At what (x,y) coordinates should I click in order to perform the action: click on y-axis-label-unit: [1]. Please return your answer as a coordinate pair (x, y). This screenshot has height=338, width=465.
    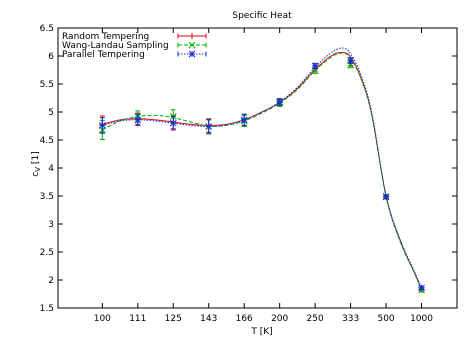
    Looking at the image, I should click on (36, 157).